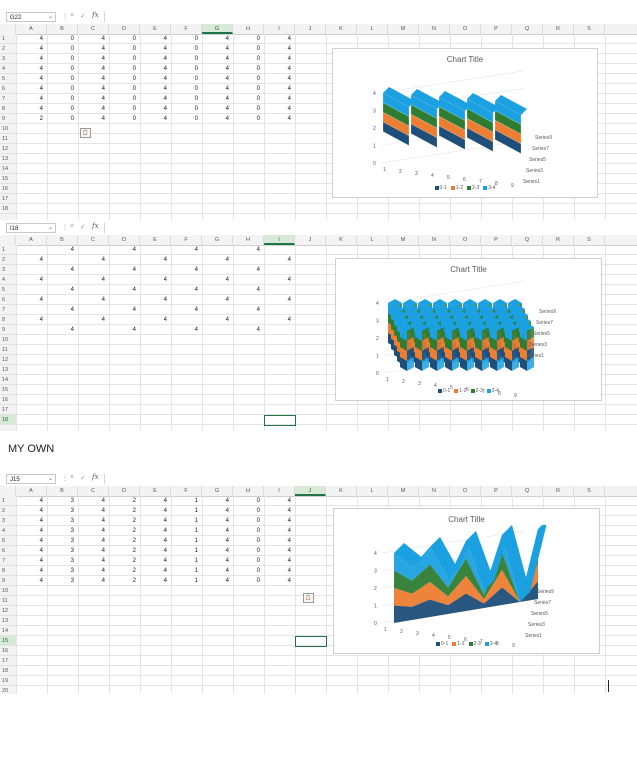  Describe the element at coordinates (496, 240) in the screenshot. I see `column-header-p: P` at that location.